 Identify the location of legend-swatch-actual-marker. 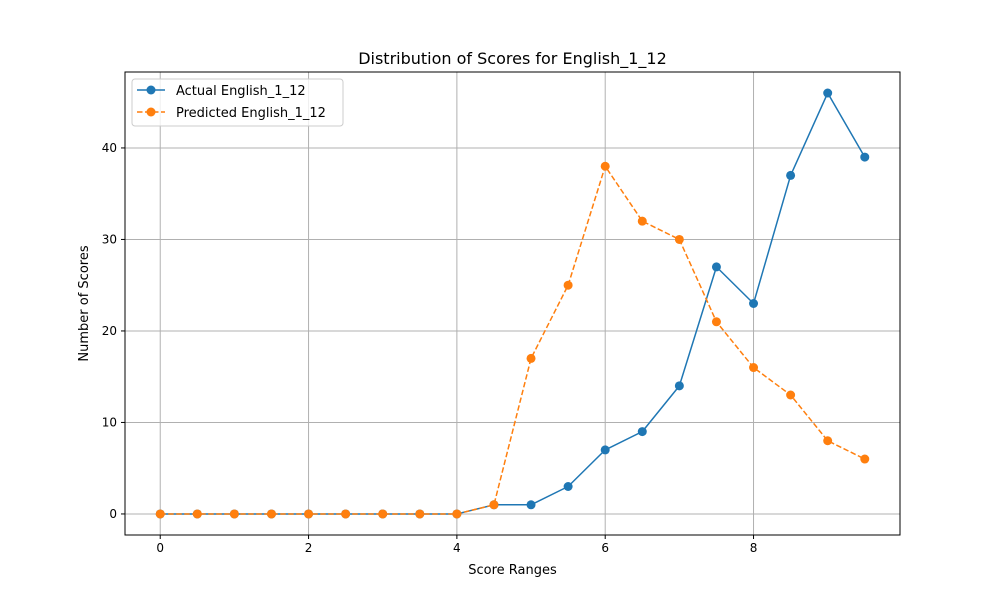
(151, 90).